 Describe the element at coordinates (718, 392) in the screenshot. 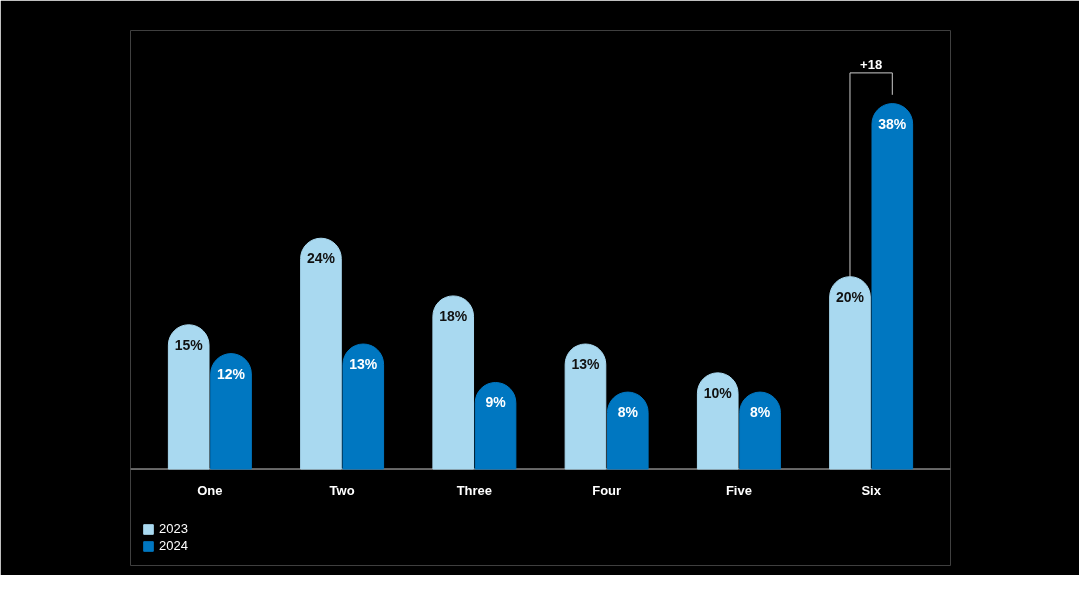

I see `data-label: 10%` at that location.